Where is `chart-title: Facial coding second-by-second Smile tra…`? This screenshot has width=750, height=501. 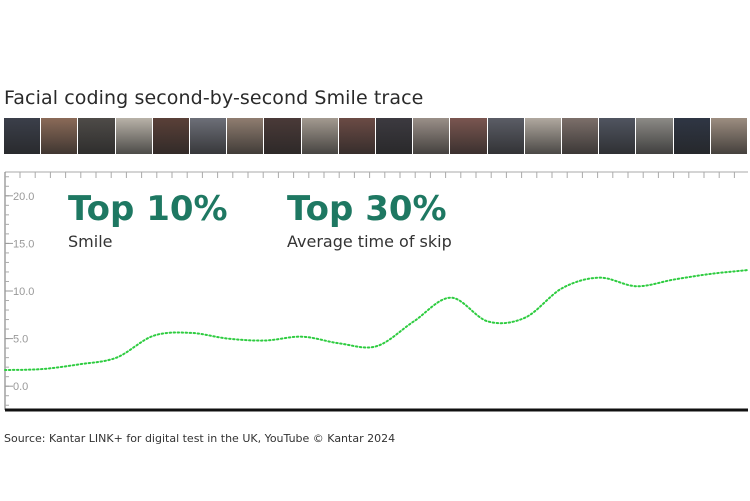 chart-title: Facial coding second-by-second Smile tra… is located at coordinates (214, 98).